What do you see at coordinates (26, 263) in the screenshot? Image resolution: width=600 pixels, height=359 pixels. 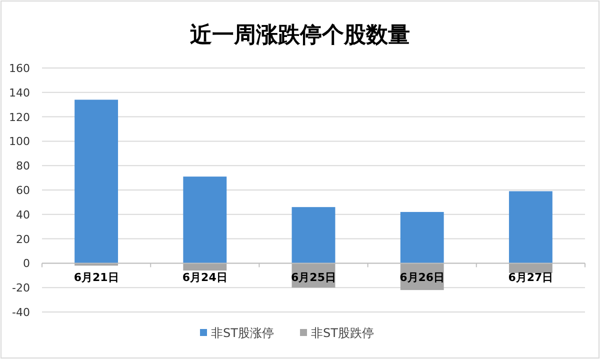 I see `y-tick-label: 0` at bounding box center [26, 263].